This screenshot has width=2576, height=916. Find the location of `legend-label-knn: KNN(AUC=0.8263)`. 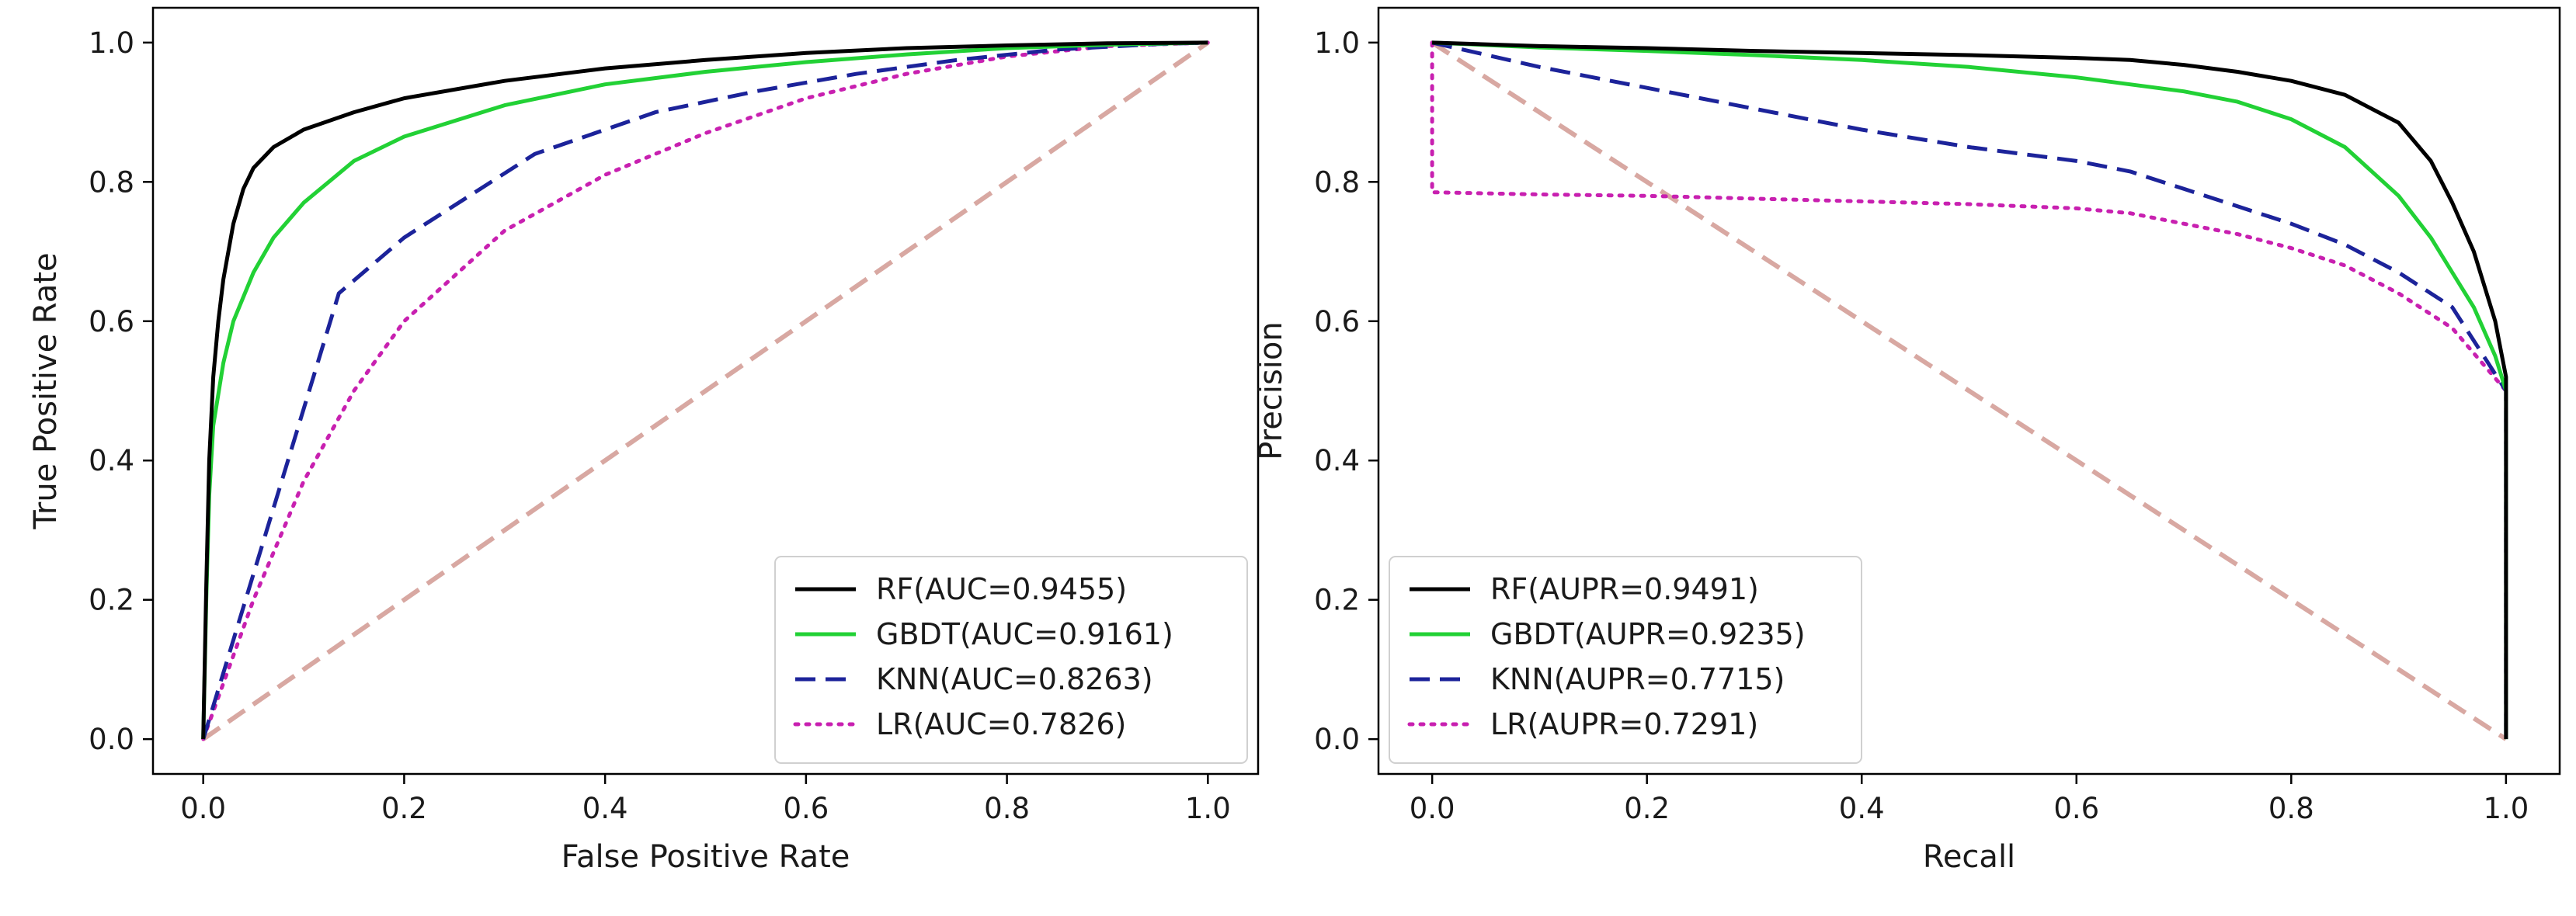

legend-label-knn: KNN(AUC=0.8263) is located at coordinates (1014, 679).